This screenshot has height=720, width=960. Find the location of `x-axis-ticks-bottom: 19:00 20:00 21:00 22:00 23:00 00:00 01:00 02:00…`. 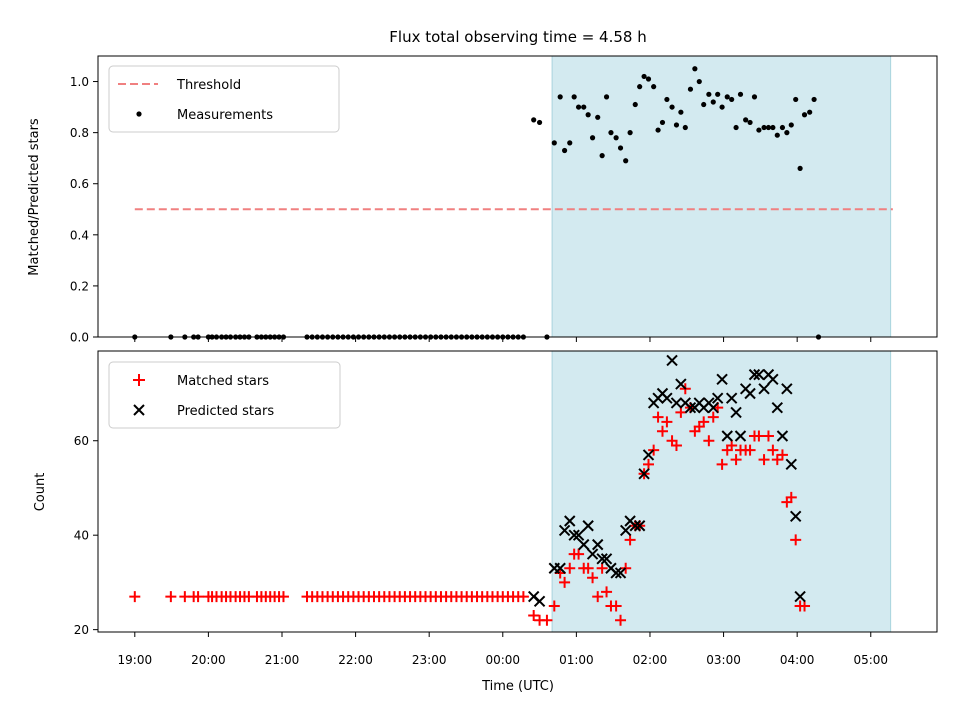

x-axis-ticks-bottom: 19:00 20:00 21:00 22:00 23:00 00:00 01:00 02:00… is located at coordinates (503, 649).